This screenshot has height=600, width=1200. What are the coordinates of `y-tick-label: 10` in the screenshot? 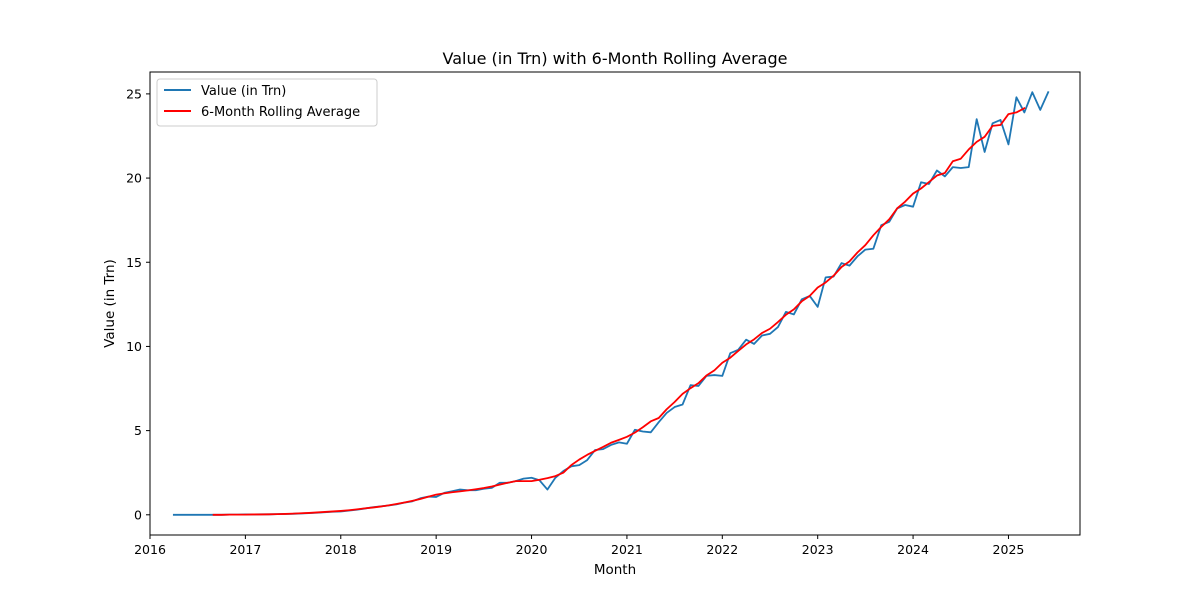 It's located at (134, 346).